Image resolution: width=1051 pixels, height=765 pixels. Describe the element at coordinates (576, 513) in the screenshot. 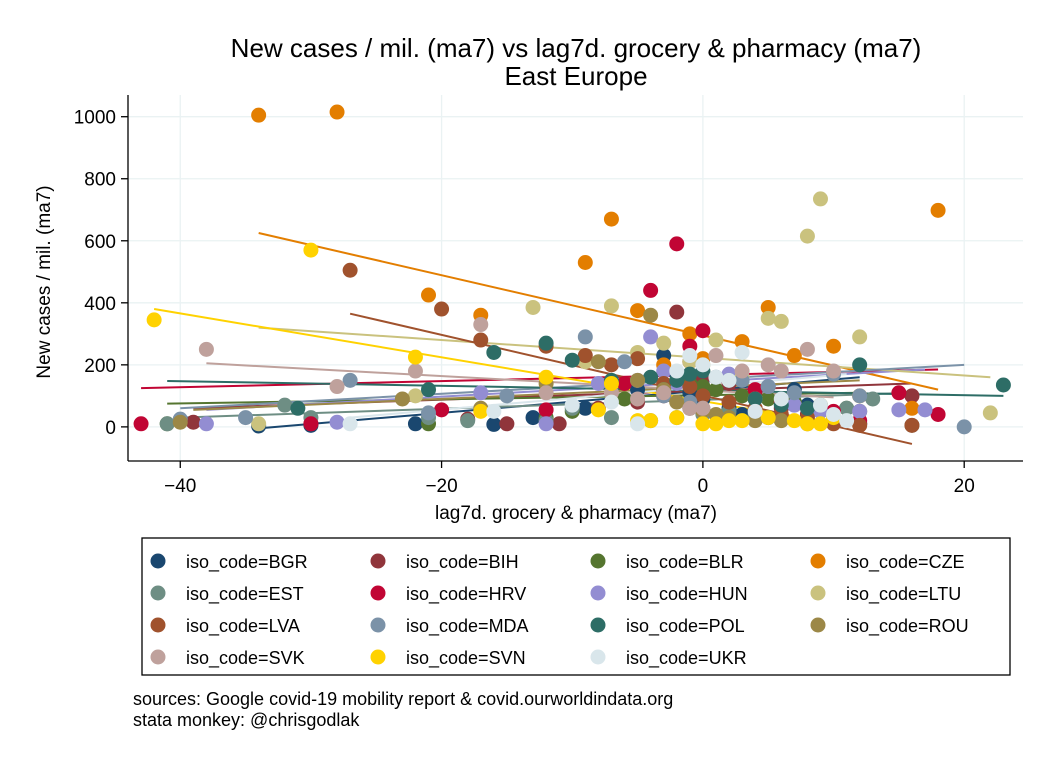

I see `x-axis-label: lag7d. grocery & pharmacy (ma7)` at that location.